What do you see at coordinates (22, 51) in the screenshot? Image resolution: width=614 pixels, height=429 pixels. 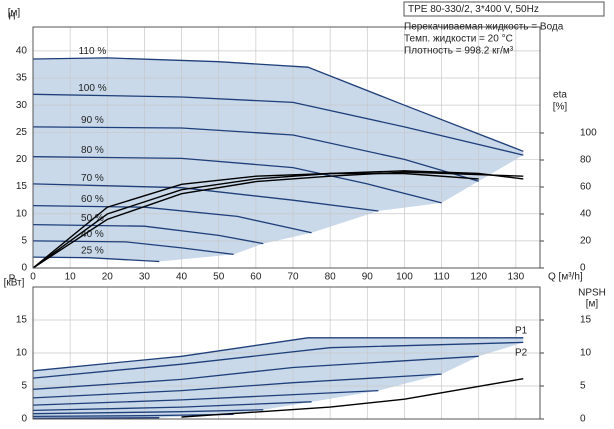 I see `y-tick-label: 40` at bounding box center [22, 51].